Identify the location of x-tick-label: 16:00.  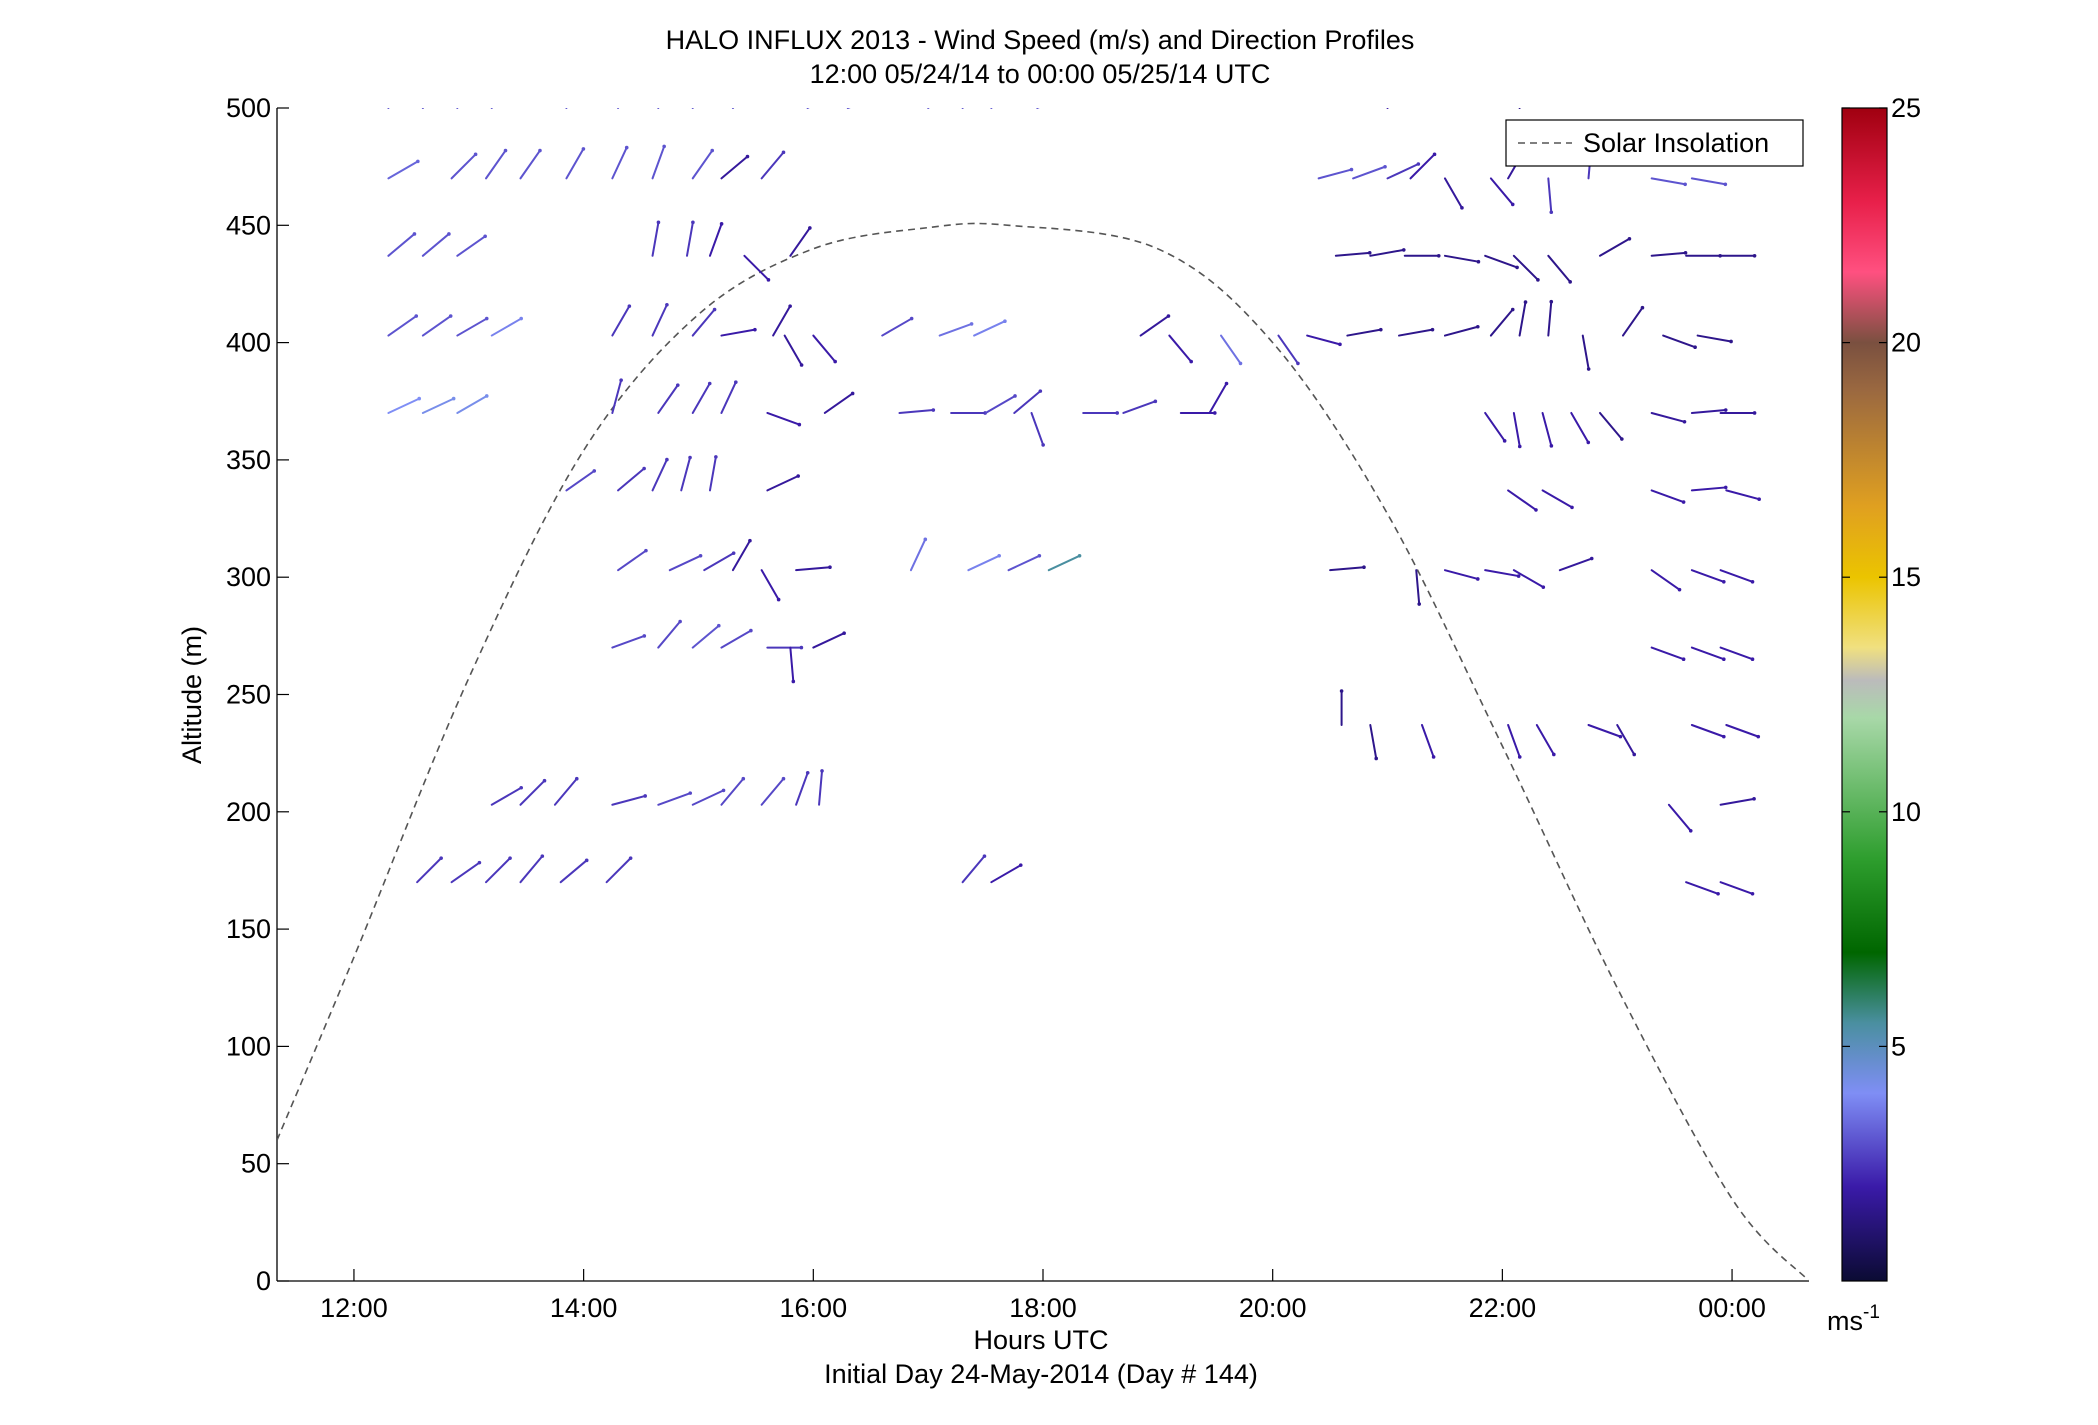
(814, 1308).